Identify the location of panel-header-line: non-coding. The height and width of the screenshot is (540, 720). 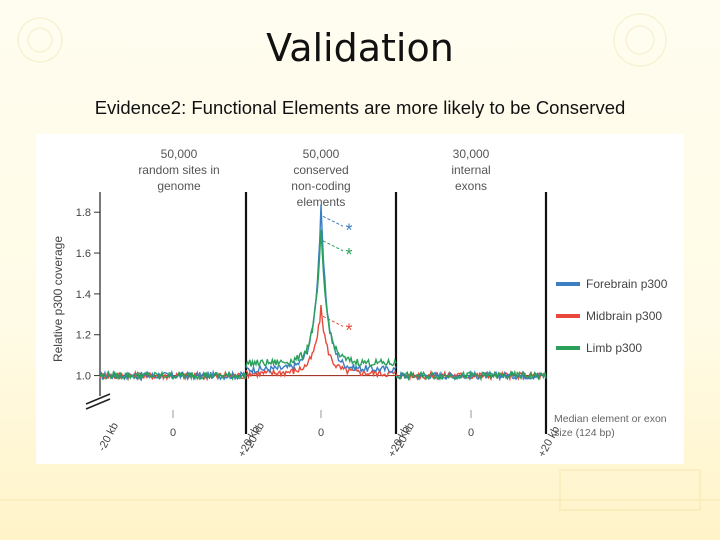
(320, 186).